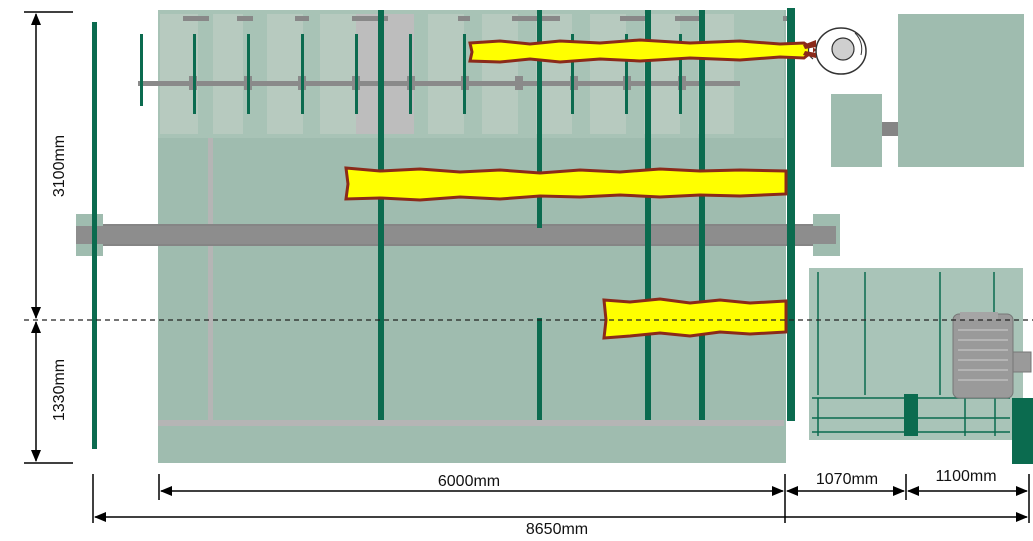  What do you see at coordinates (835, 51) in the screenshot?
I see `operator-topview-icon` at bounding box center [835, 51].